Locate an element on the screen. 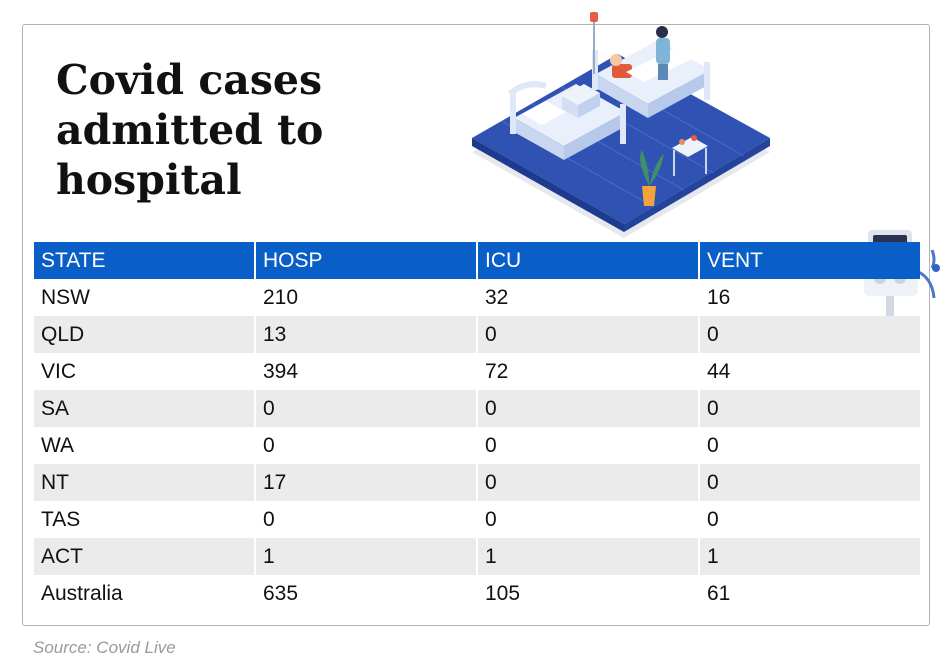 The image size is (952, 658). table-row: NT 17 0 0 is located at coordinates (477, 482).